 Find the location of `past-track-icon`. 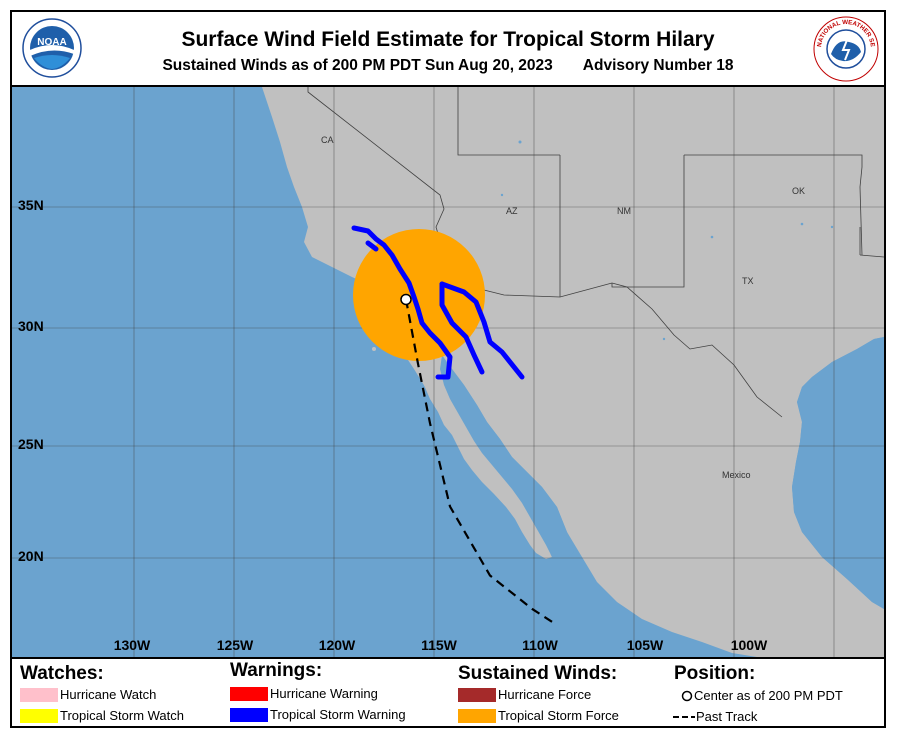

past-track-icon is located at coordinates (684, 717).